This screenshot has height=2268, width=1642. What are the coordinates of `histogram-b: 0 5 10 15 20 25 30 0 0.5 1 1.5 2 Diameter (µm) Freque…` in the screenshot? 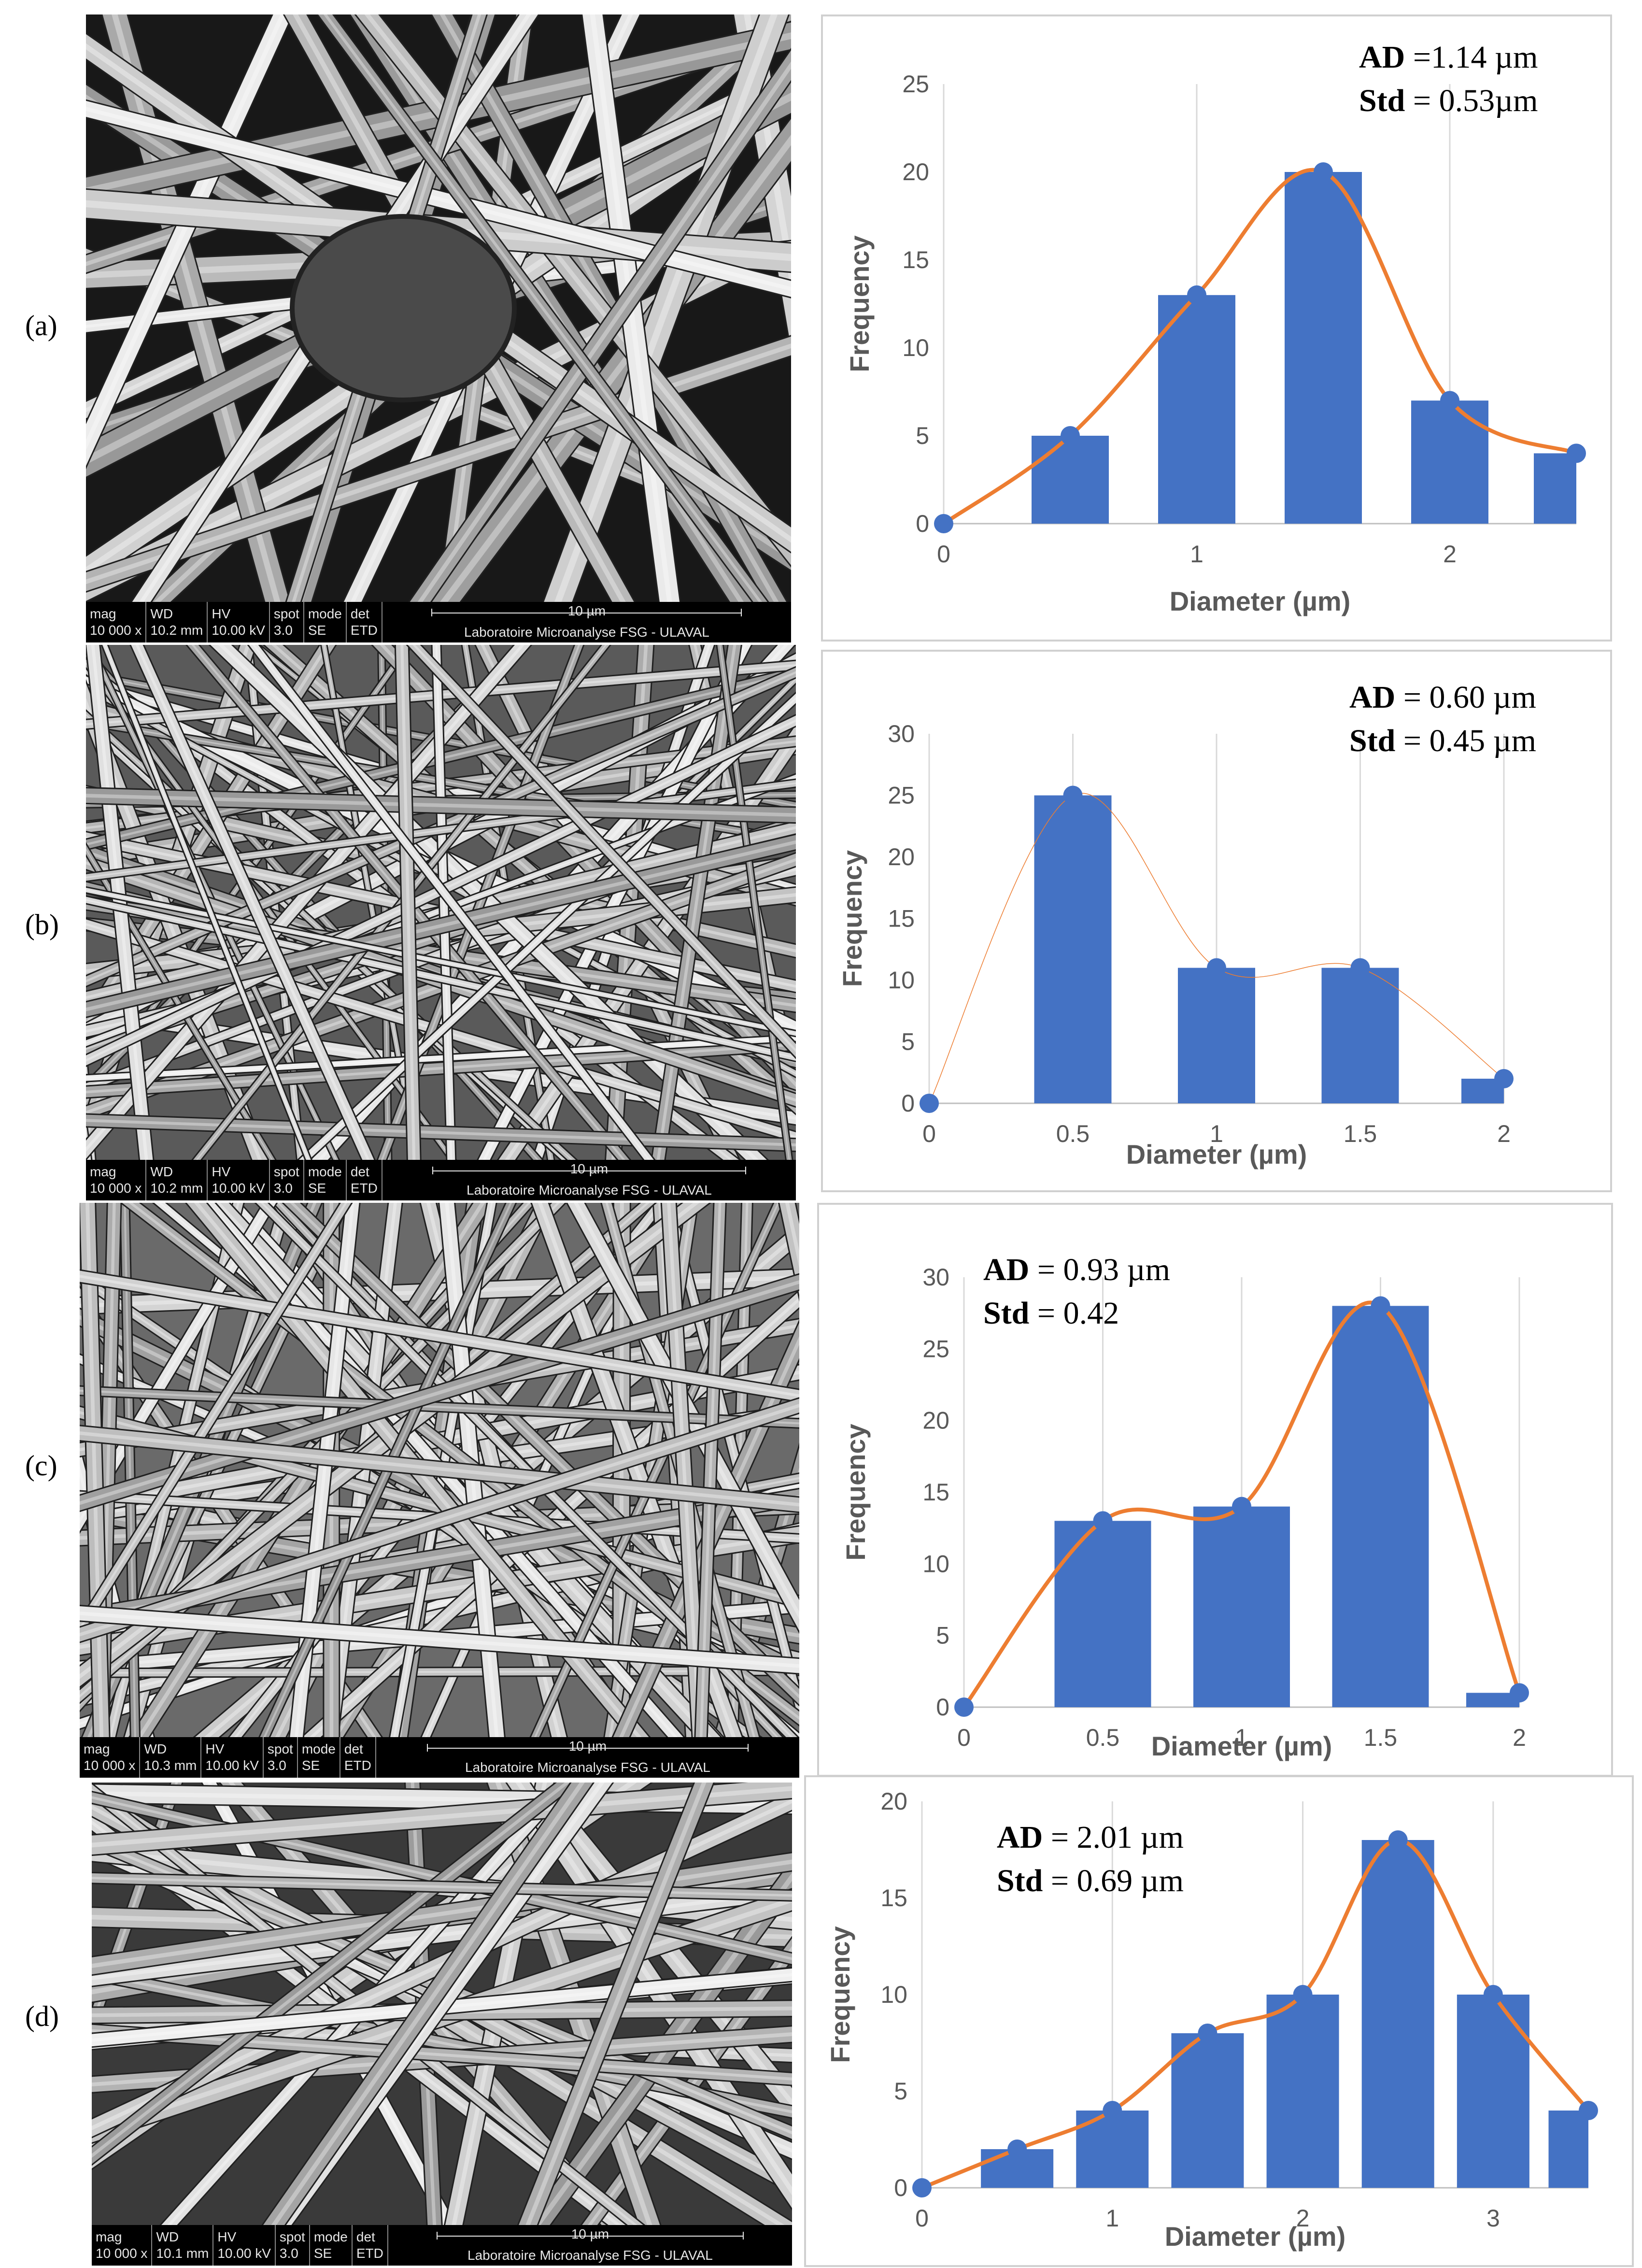 It's located at (1216, 921).